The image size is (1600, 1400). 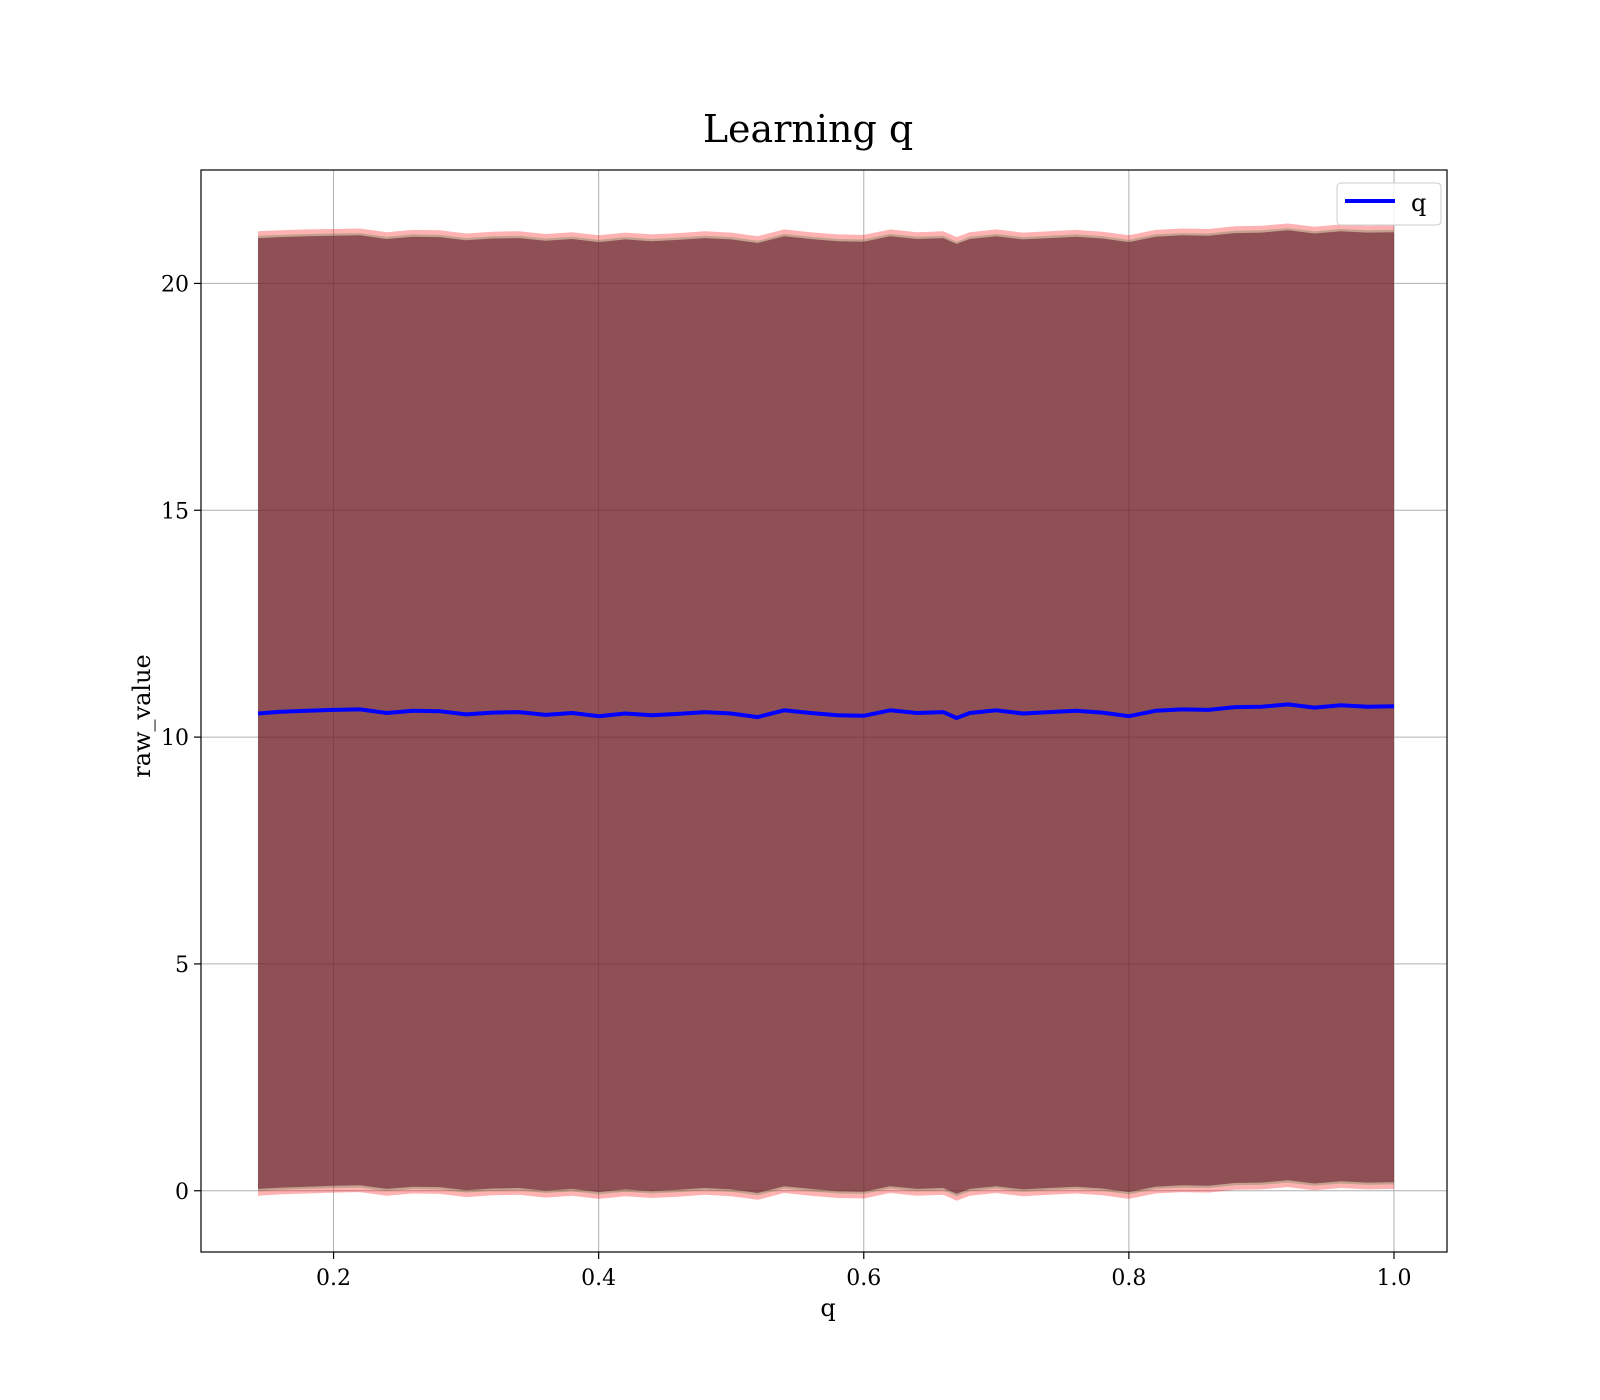 What do you see at coordinates (333, 1278) in the screenshot?
I see `x-tick-label: 0.2` at bounding box center [333, 1278].